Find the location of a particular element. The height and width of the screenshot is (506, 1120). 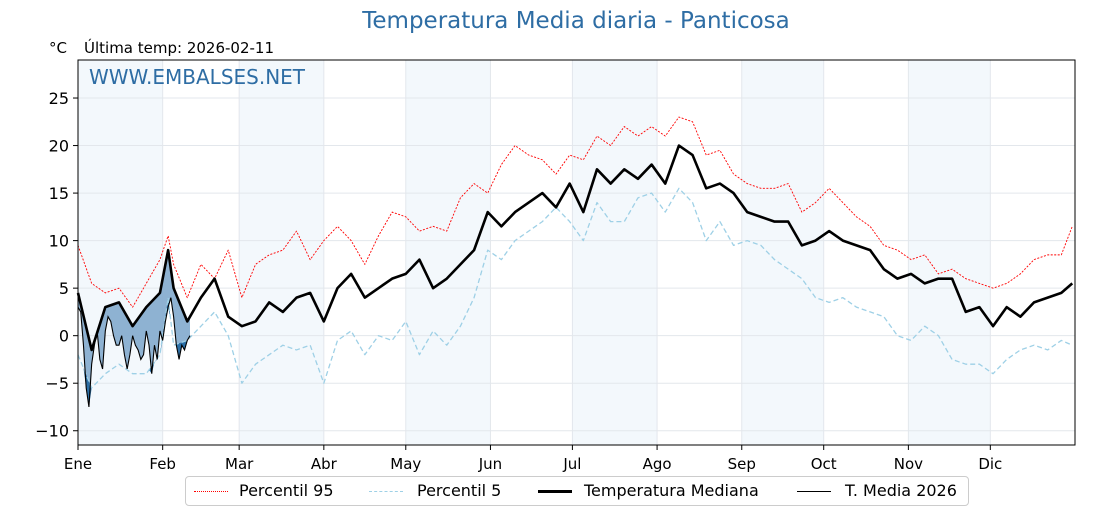

x-tick-label-oct: Oct is located at coordinates (824, 464).